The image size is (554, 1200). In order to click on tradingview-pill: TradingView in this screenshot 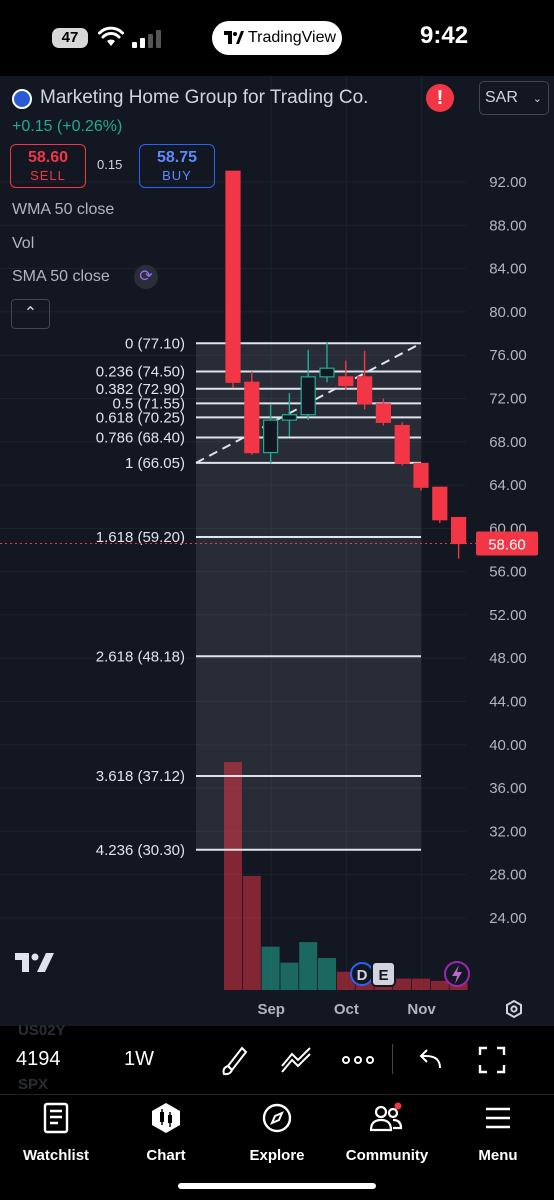, I will do `click(277, 38)`.